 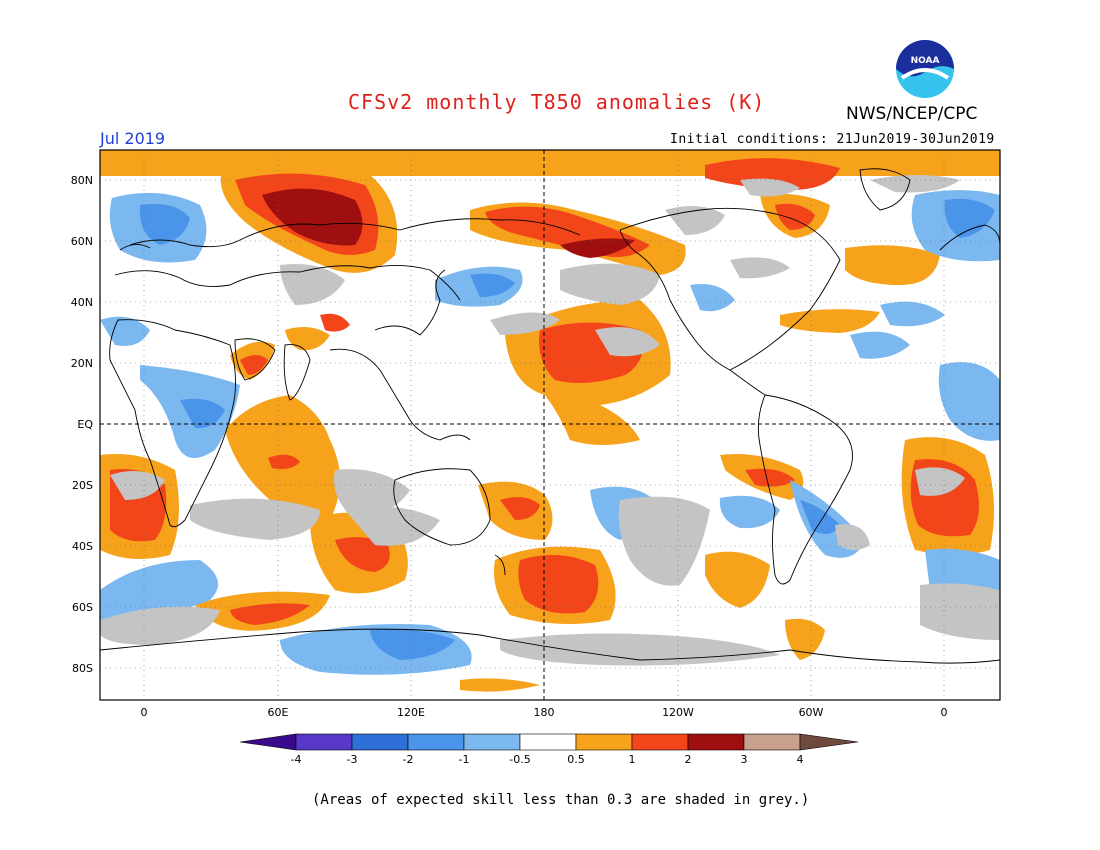 What do you see at coordinates (576, 759) in the screenshot?
I see `colorbar-tick: 0.5` at bounding box center [576, 759].